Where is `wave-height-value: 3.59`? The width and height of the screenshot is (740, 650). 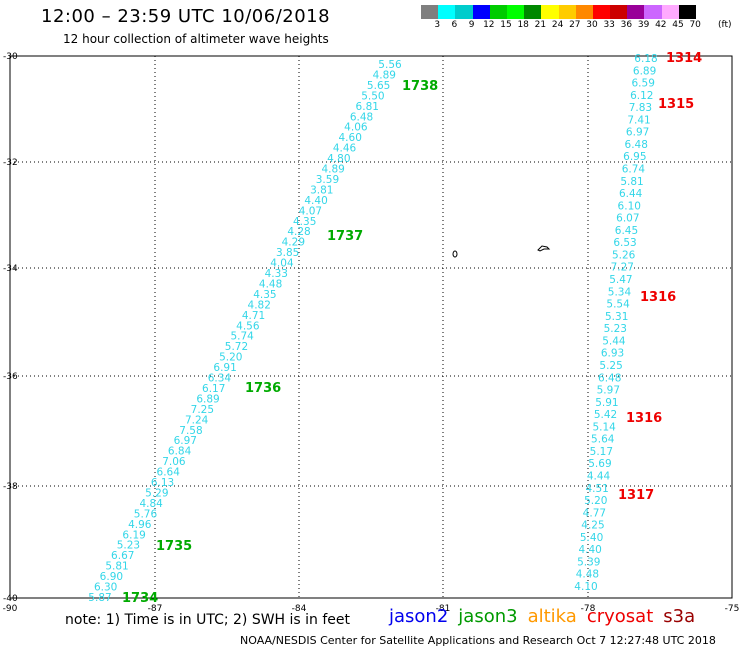 wave-height-value: 3.59 is located at coordinates (327, 180).